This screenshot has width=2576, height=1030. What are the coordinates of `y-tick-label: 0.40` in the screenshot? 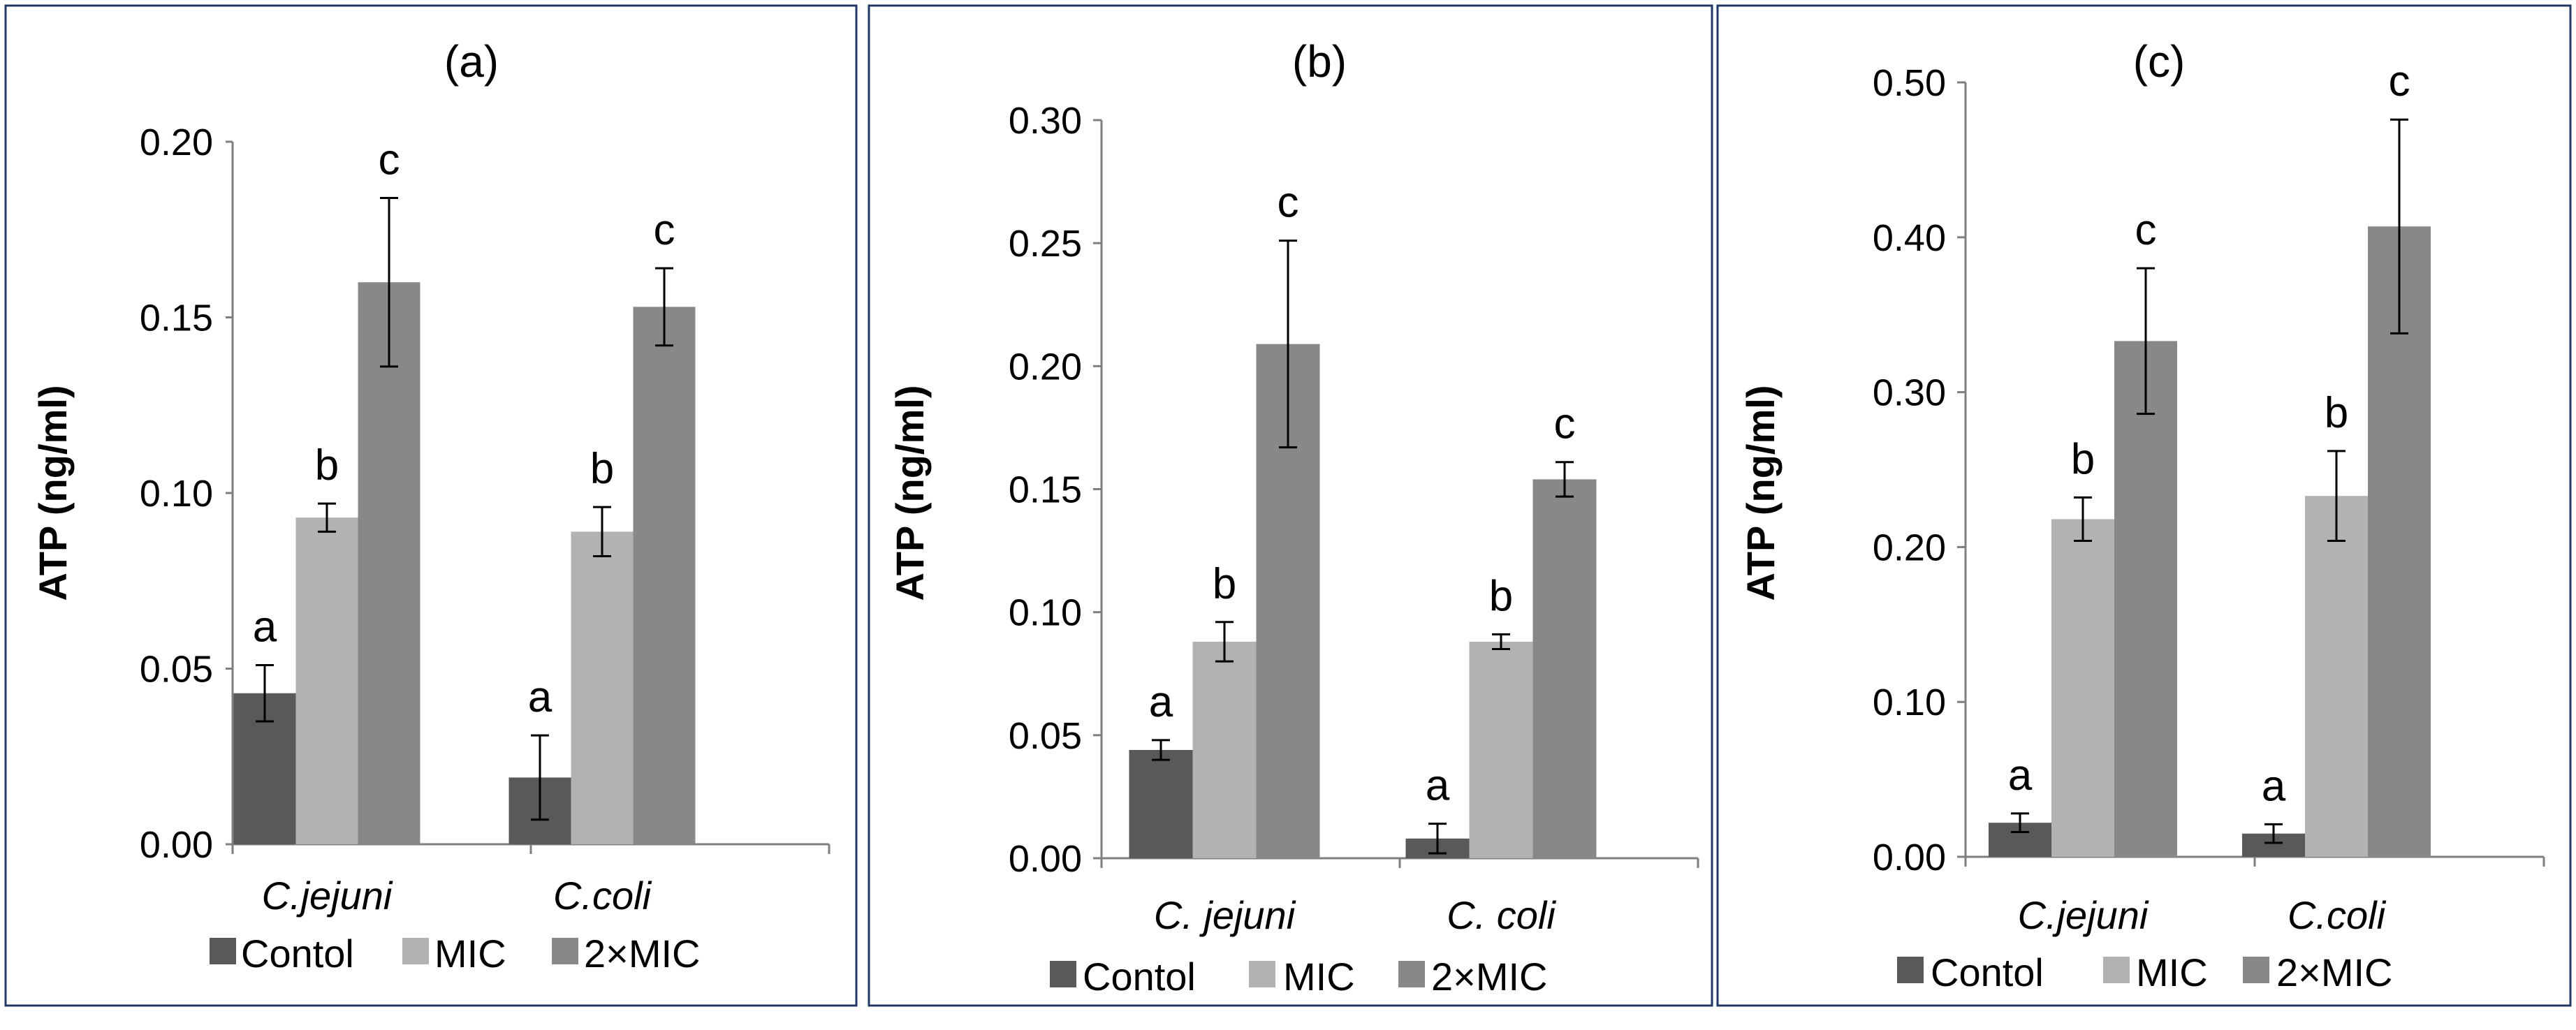 It's located at (1909, 238).